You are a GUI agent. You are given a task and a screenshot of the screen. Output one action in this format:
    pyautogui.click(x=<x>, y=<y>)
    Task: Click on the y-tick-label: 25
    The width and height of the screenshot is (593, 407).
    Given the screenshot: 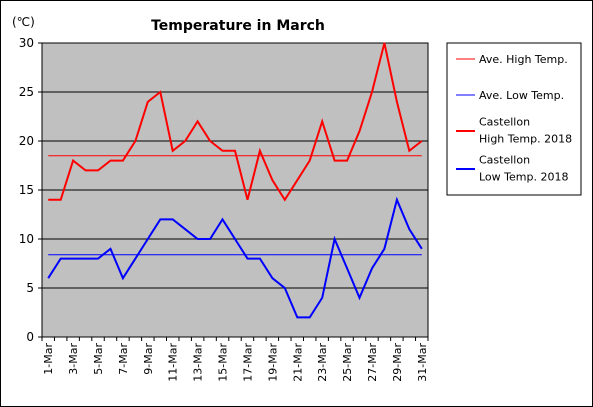 What is the action you would take?
    pyautogui.click(x=26, y=92)
    